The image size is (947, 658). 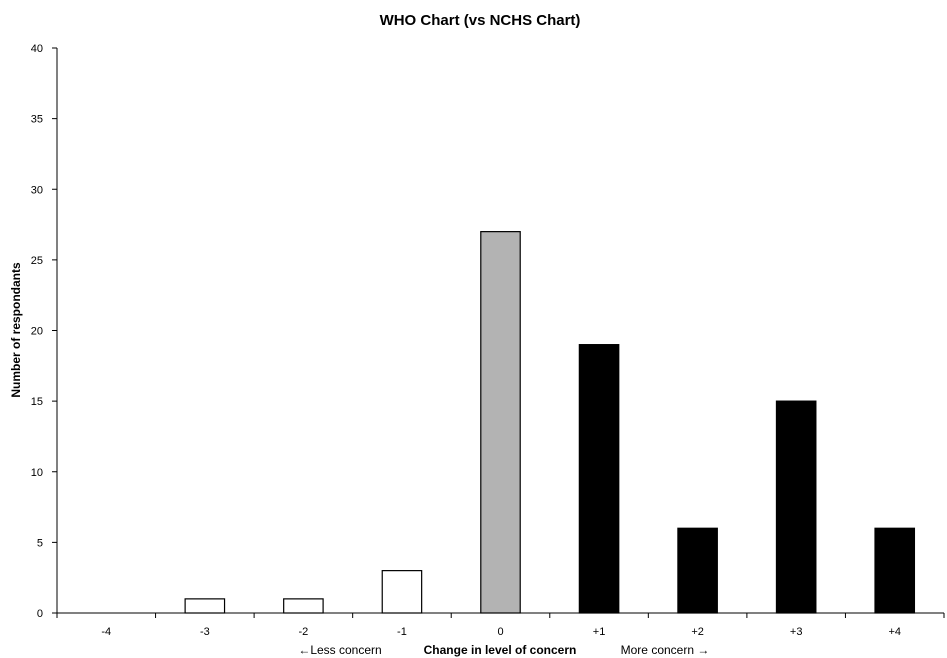 What do you see at coordinates (303, 632) in the screenshot?
I see `x-tick-label: -2` at bounding box center [303, 632].